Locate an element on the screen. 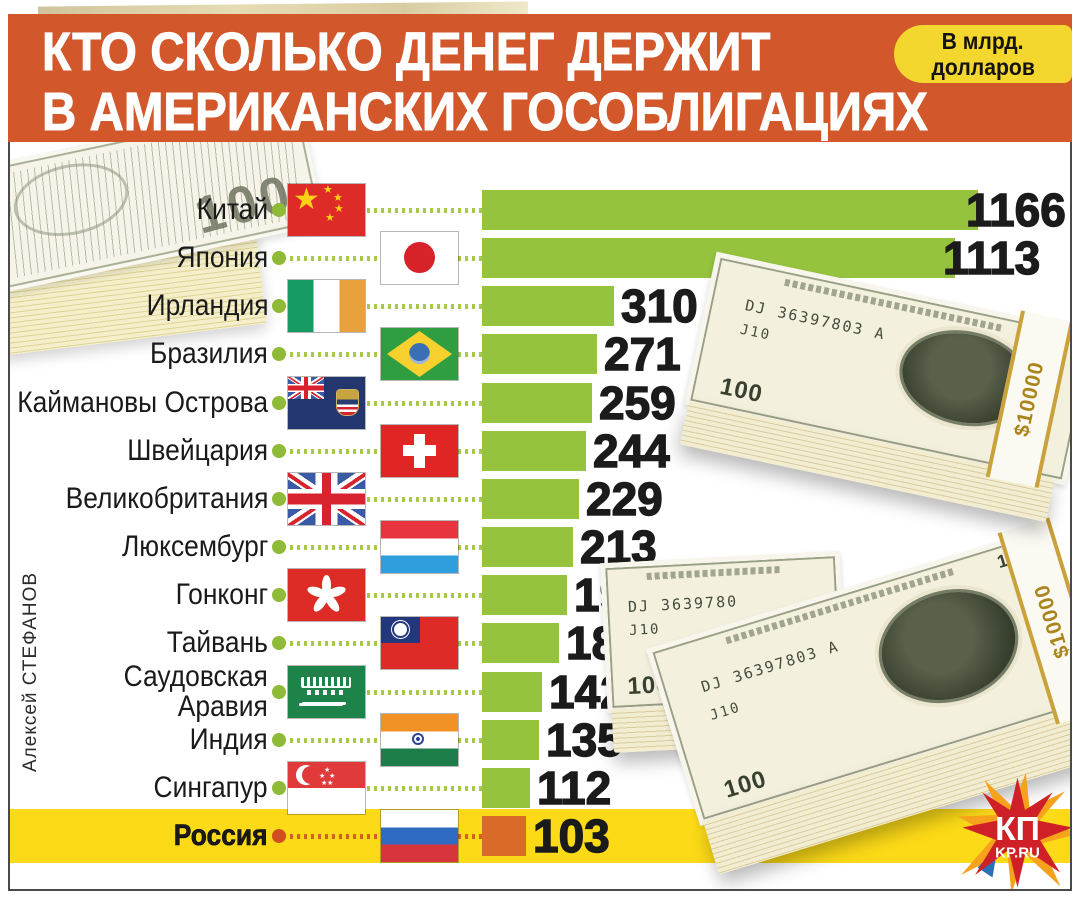 The width and height of the screenshot is (1080, 898). flag-ireland-icon is located at coordinates (326, 306).